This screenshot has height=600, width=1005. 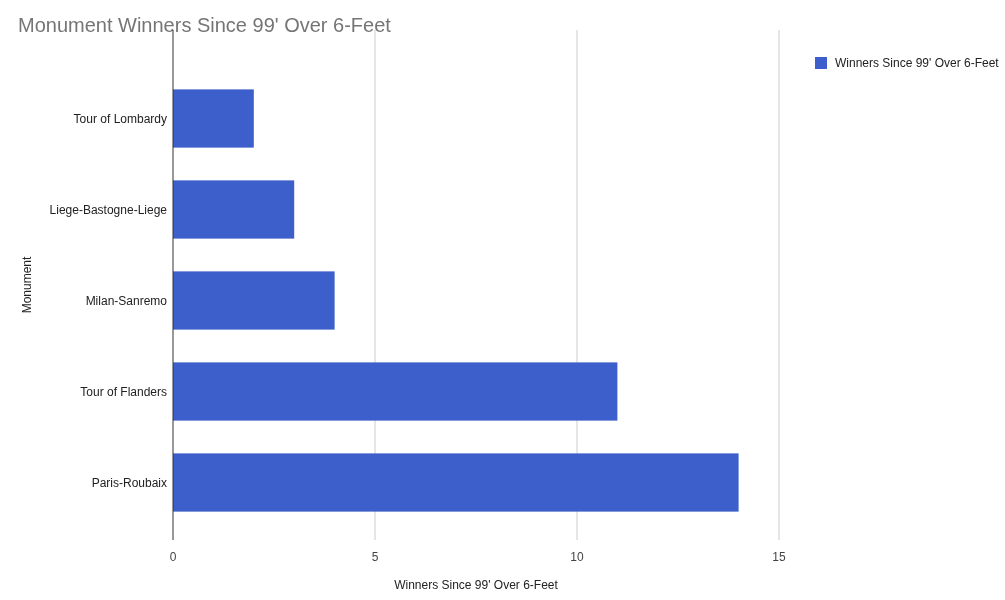 I want to click on chart-title: Monument Winners Since 99' Over 6-Feet, so click(x=205, y=25).